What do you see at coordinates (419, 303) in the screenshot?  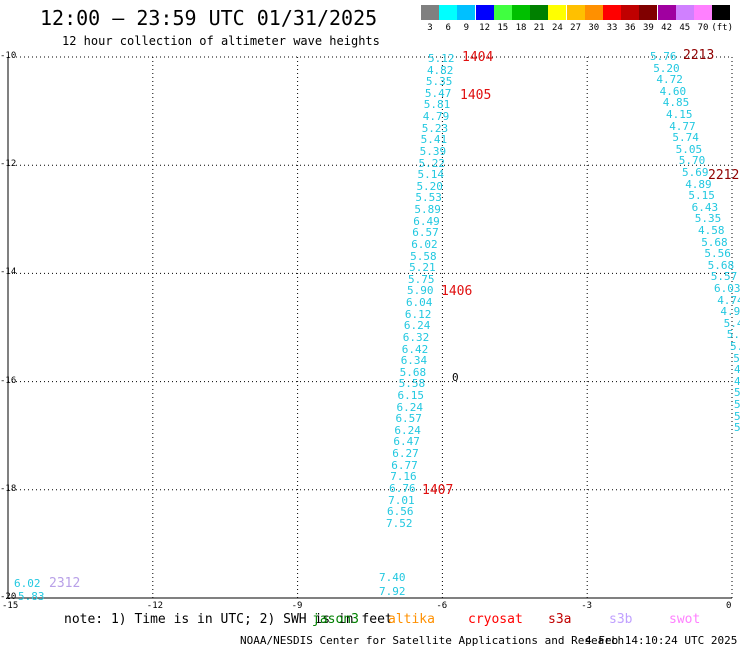 I see `swh-value: 6.04` at bounding box center [419, 303].